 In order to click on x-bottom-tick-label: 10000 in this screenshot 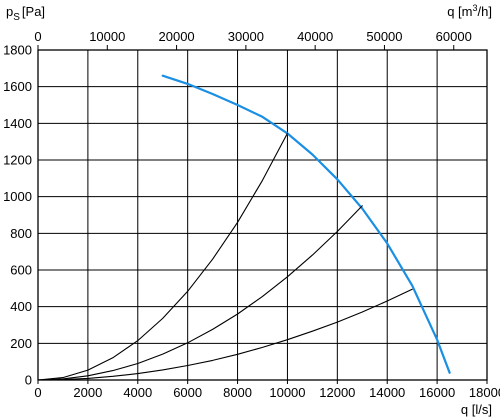, I will do `click(287, 392)`.